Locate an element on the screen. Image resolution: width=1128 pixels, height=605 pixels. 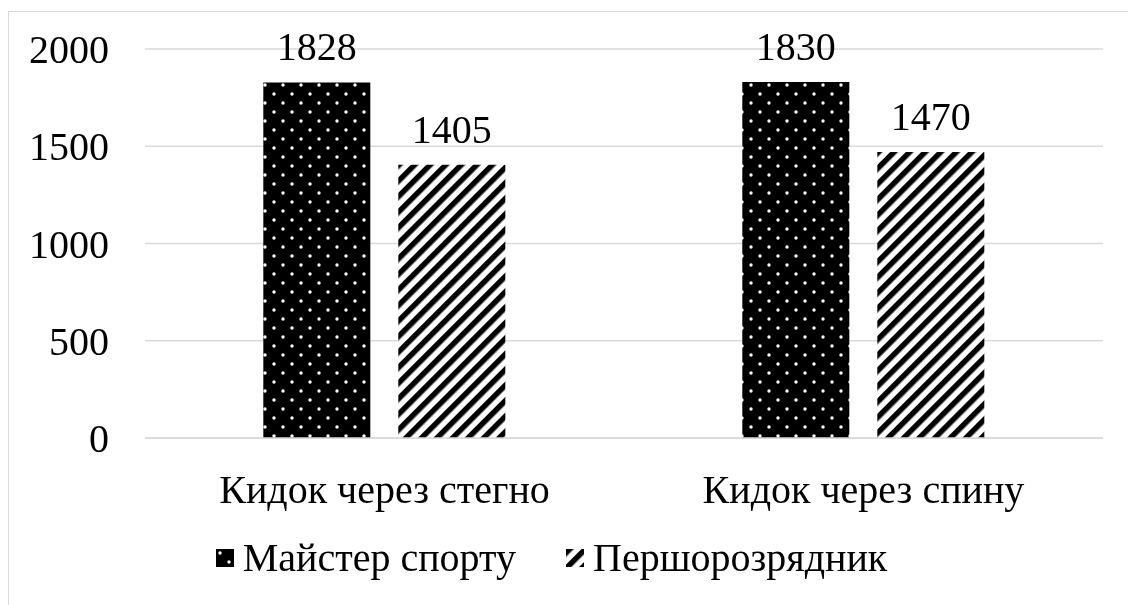
data-label: 1828 is located at coordinates (316, 47).